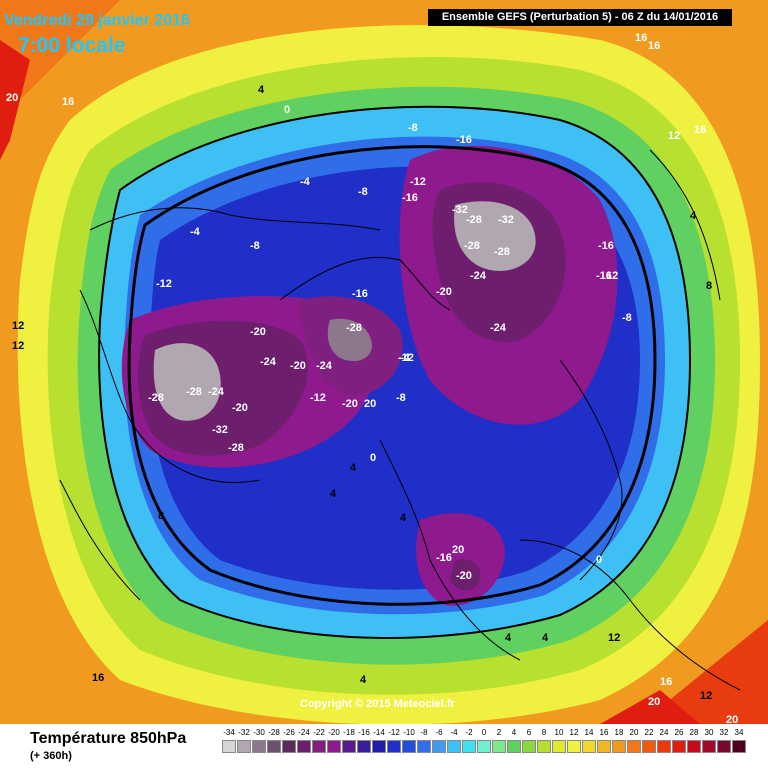 Image resolution: width=768 pixels, height=768 pixels. What do you see at coordinates (97, 20) in the screenshot?
I see `forecast-date: Vendredi 29 janvier 2016` at bounding box center [97, 20].